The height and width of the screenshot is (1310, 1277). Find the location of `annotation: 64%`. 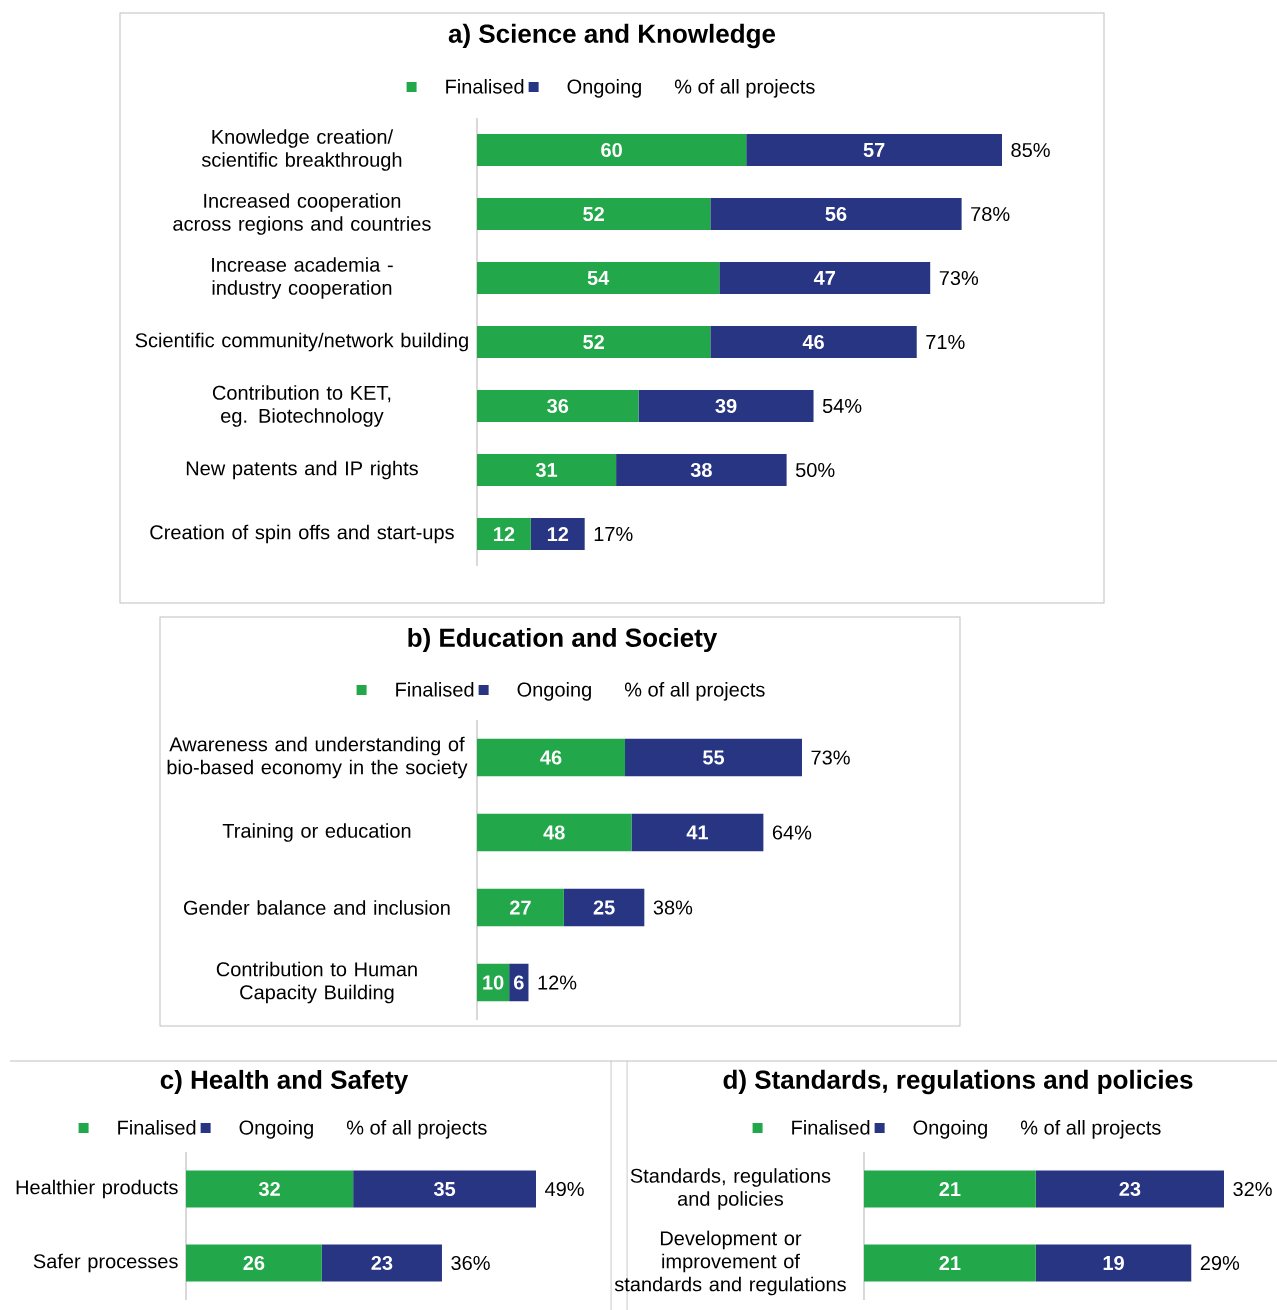

annotation: 64% is located at coordinates (792, 832).